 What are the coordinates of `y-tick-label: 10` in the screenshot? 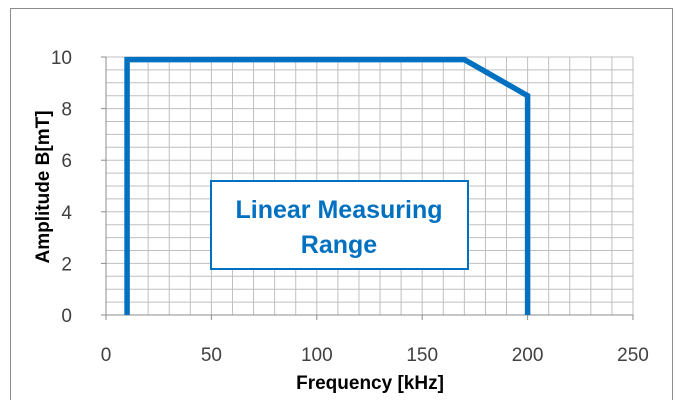 It's located at (61, 58).